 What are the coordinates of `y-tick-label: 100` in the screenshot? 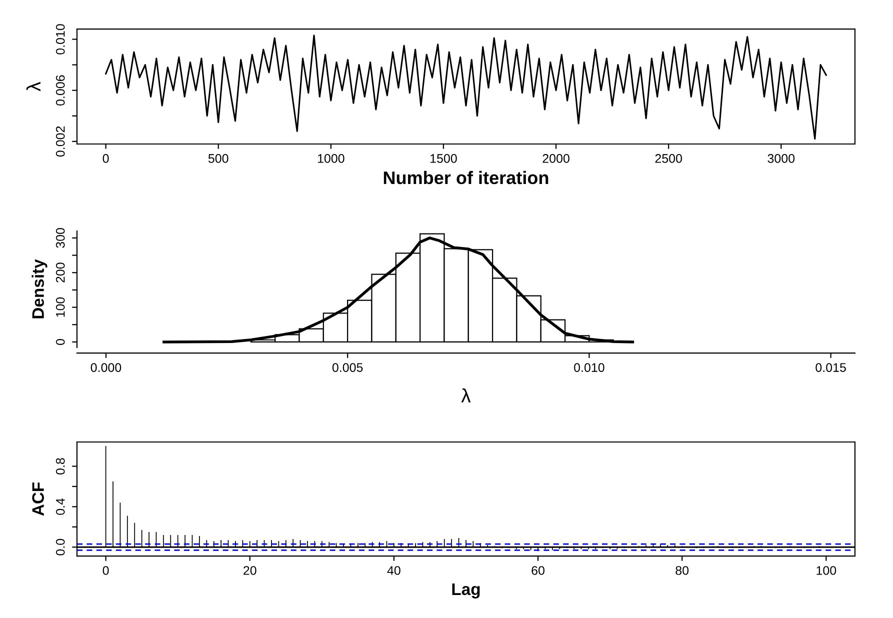 It's located at (60, 307).